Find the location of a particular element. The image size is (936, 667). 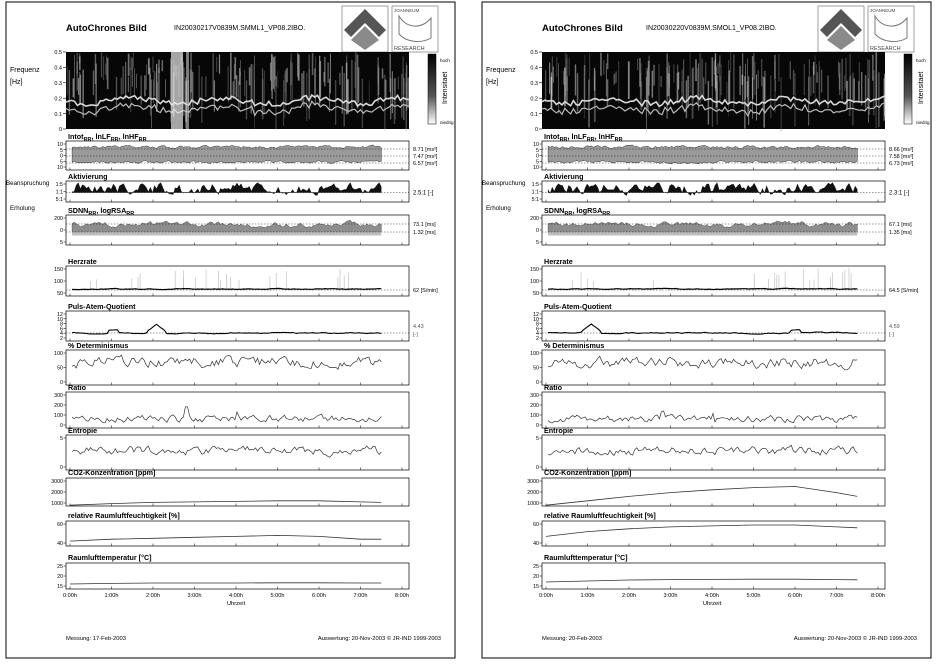

panel-co2: CO2-Konzentration [ppm] 3000 2000 1000 is located at coordinates (230, 487).